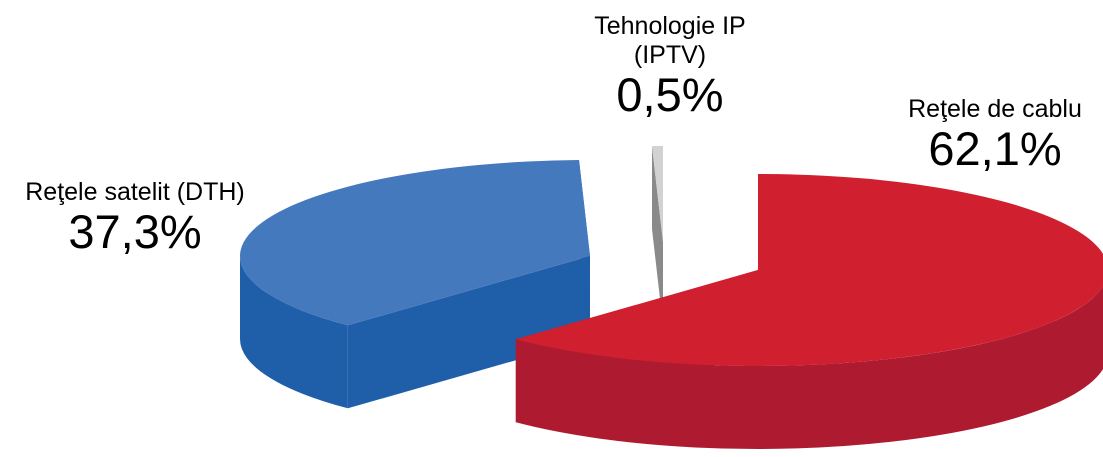  What do you see at coordinates (995, 109) in the screenshot?
I see `label-retele-cablu-name: Reţele de cablu` at bounding box center [995, 109].